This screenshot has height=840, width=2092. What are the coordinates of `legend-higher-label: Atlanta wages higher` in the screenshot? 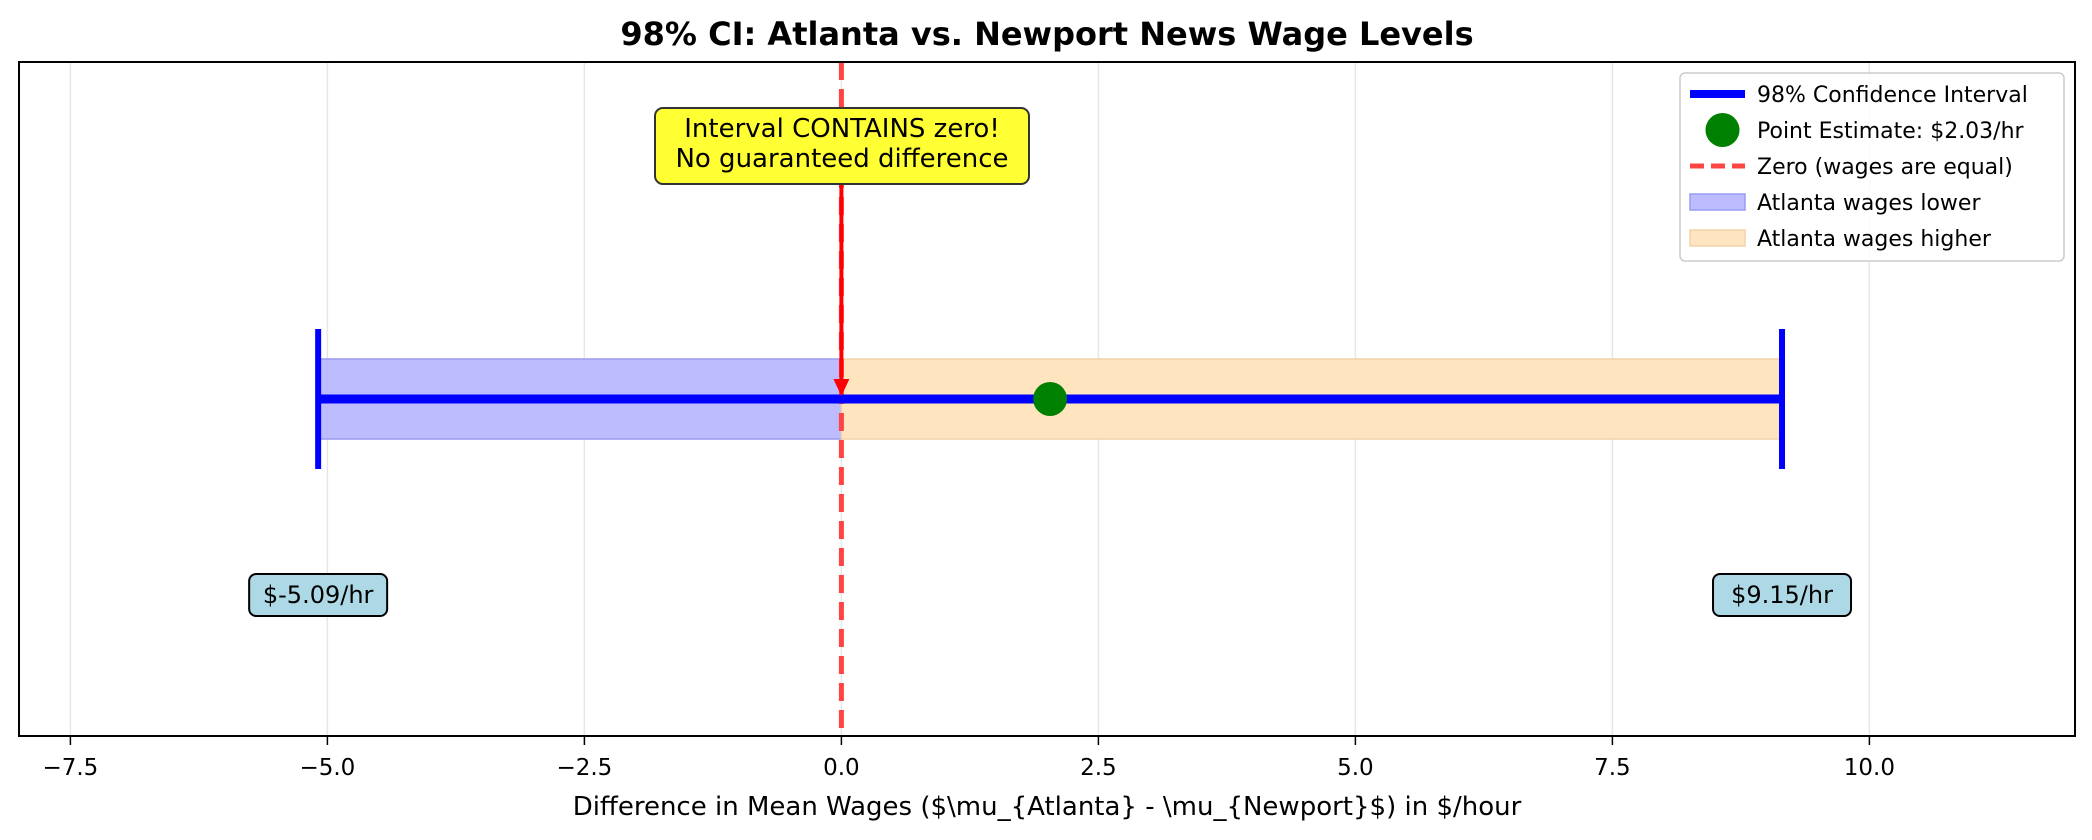 It's located at (1874, 239).